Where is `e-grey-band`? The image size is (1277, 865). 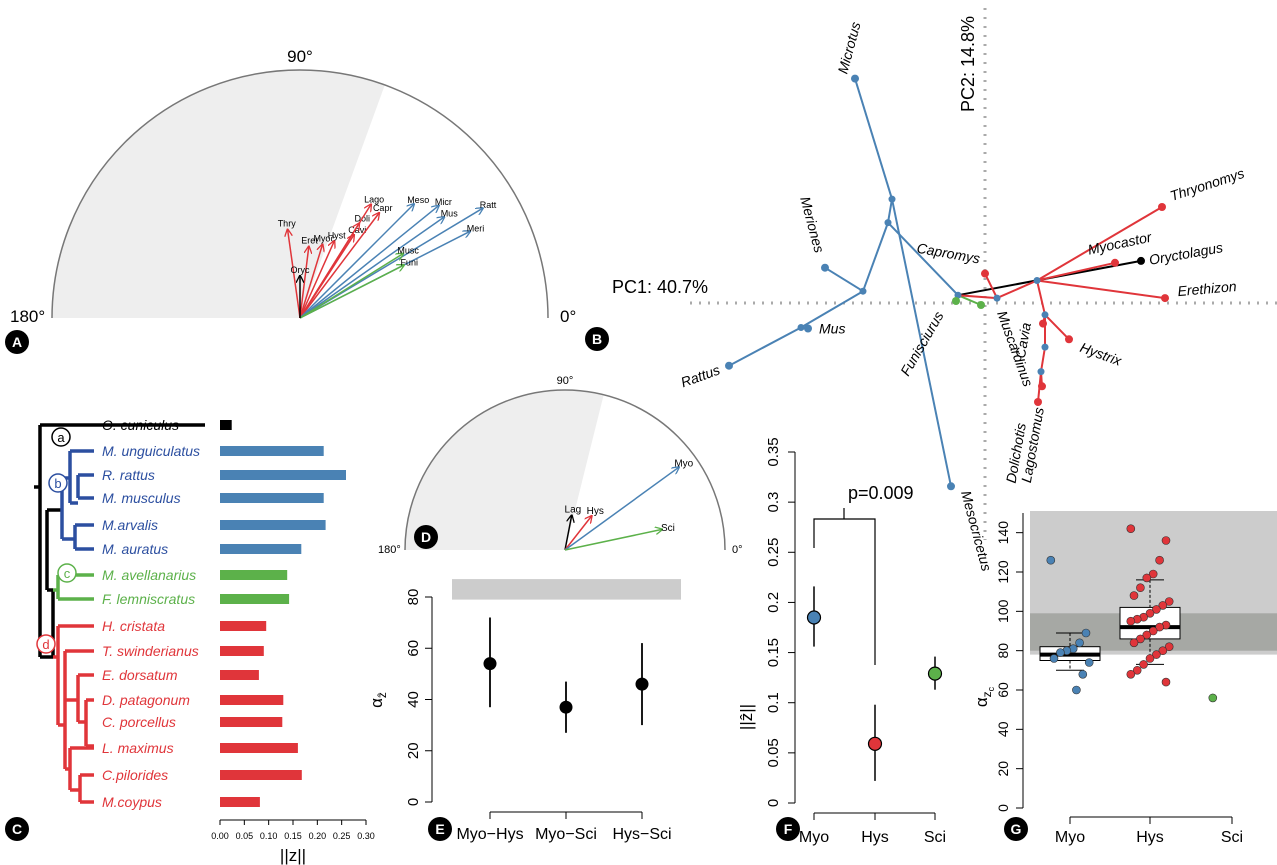
e-grey-band is located at coordinates (566, 589).